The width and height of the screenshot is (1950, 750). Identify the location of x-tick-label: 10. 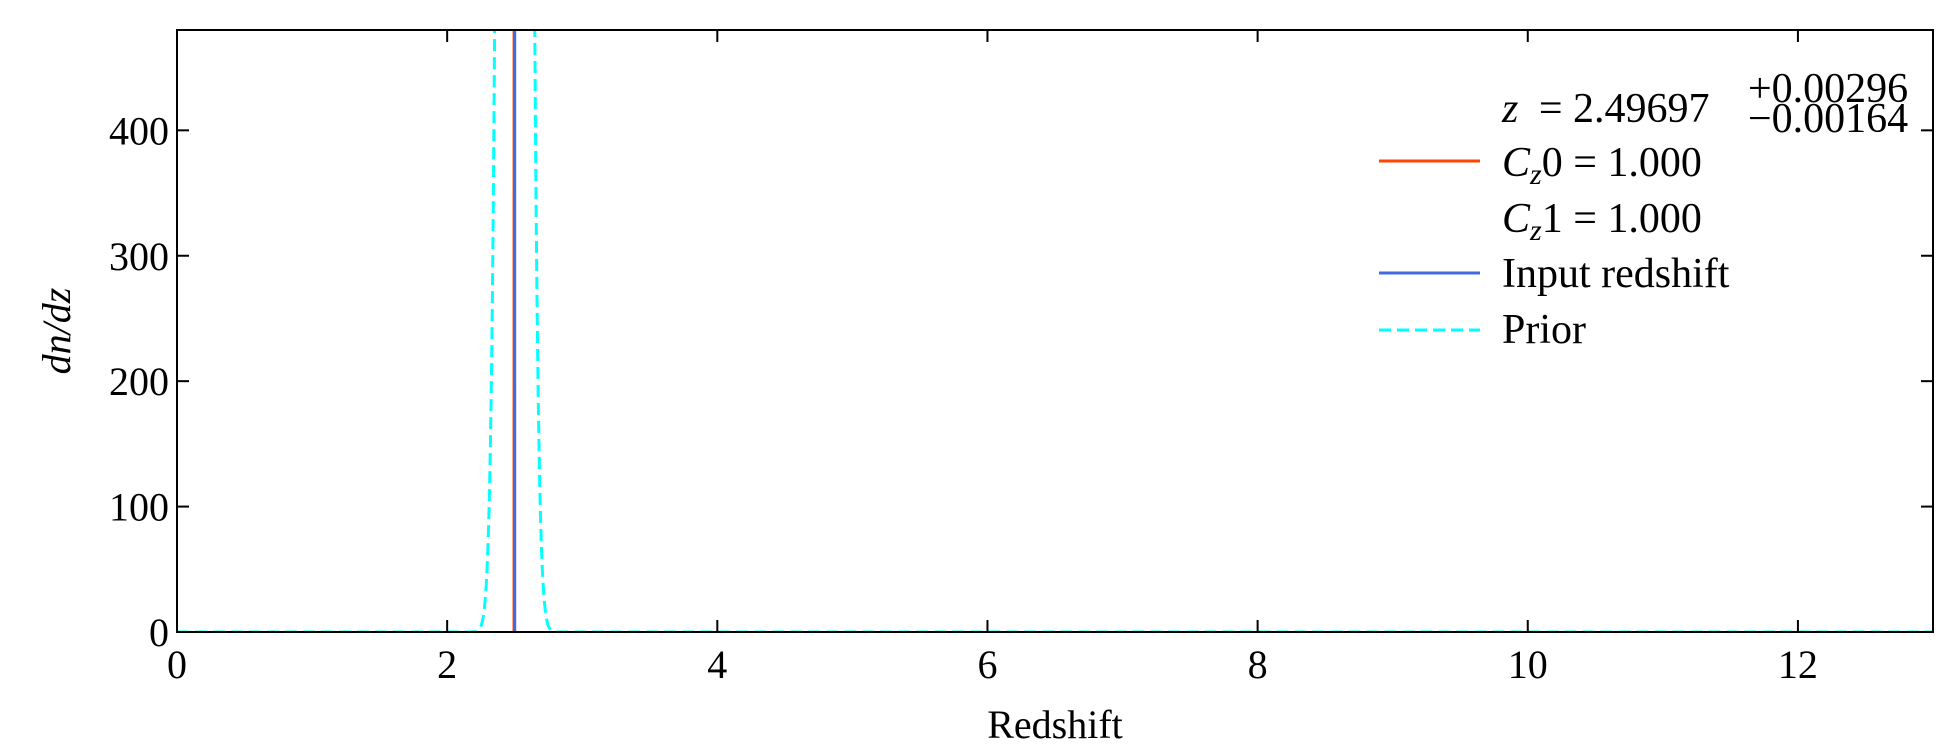
(1528, 664).